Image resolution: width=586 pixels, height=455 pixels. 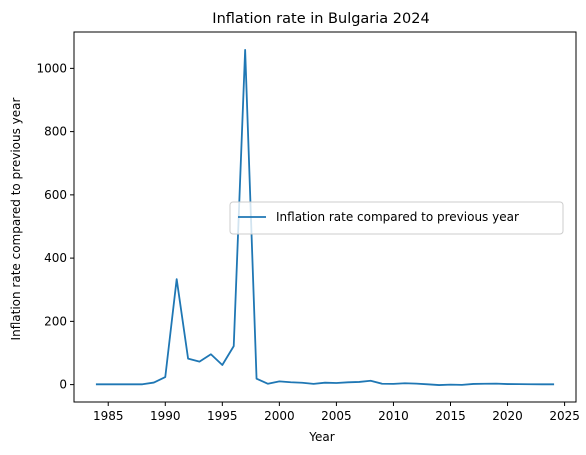 What do you see at coordinates (55, 258) in the screenshot?
I see `y-tick-label: 400` at bounding box center [55, 258].